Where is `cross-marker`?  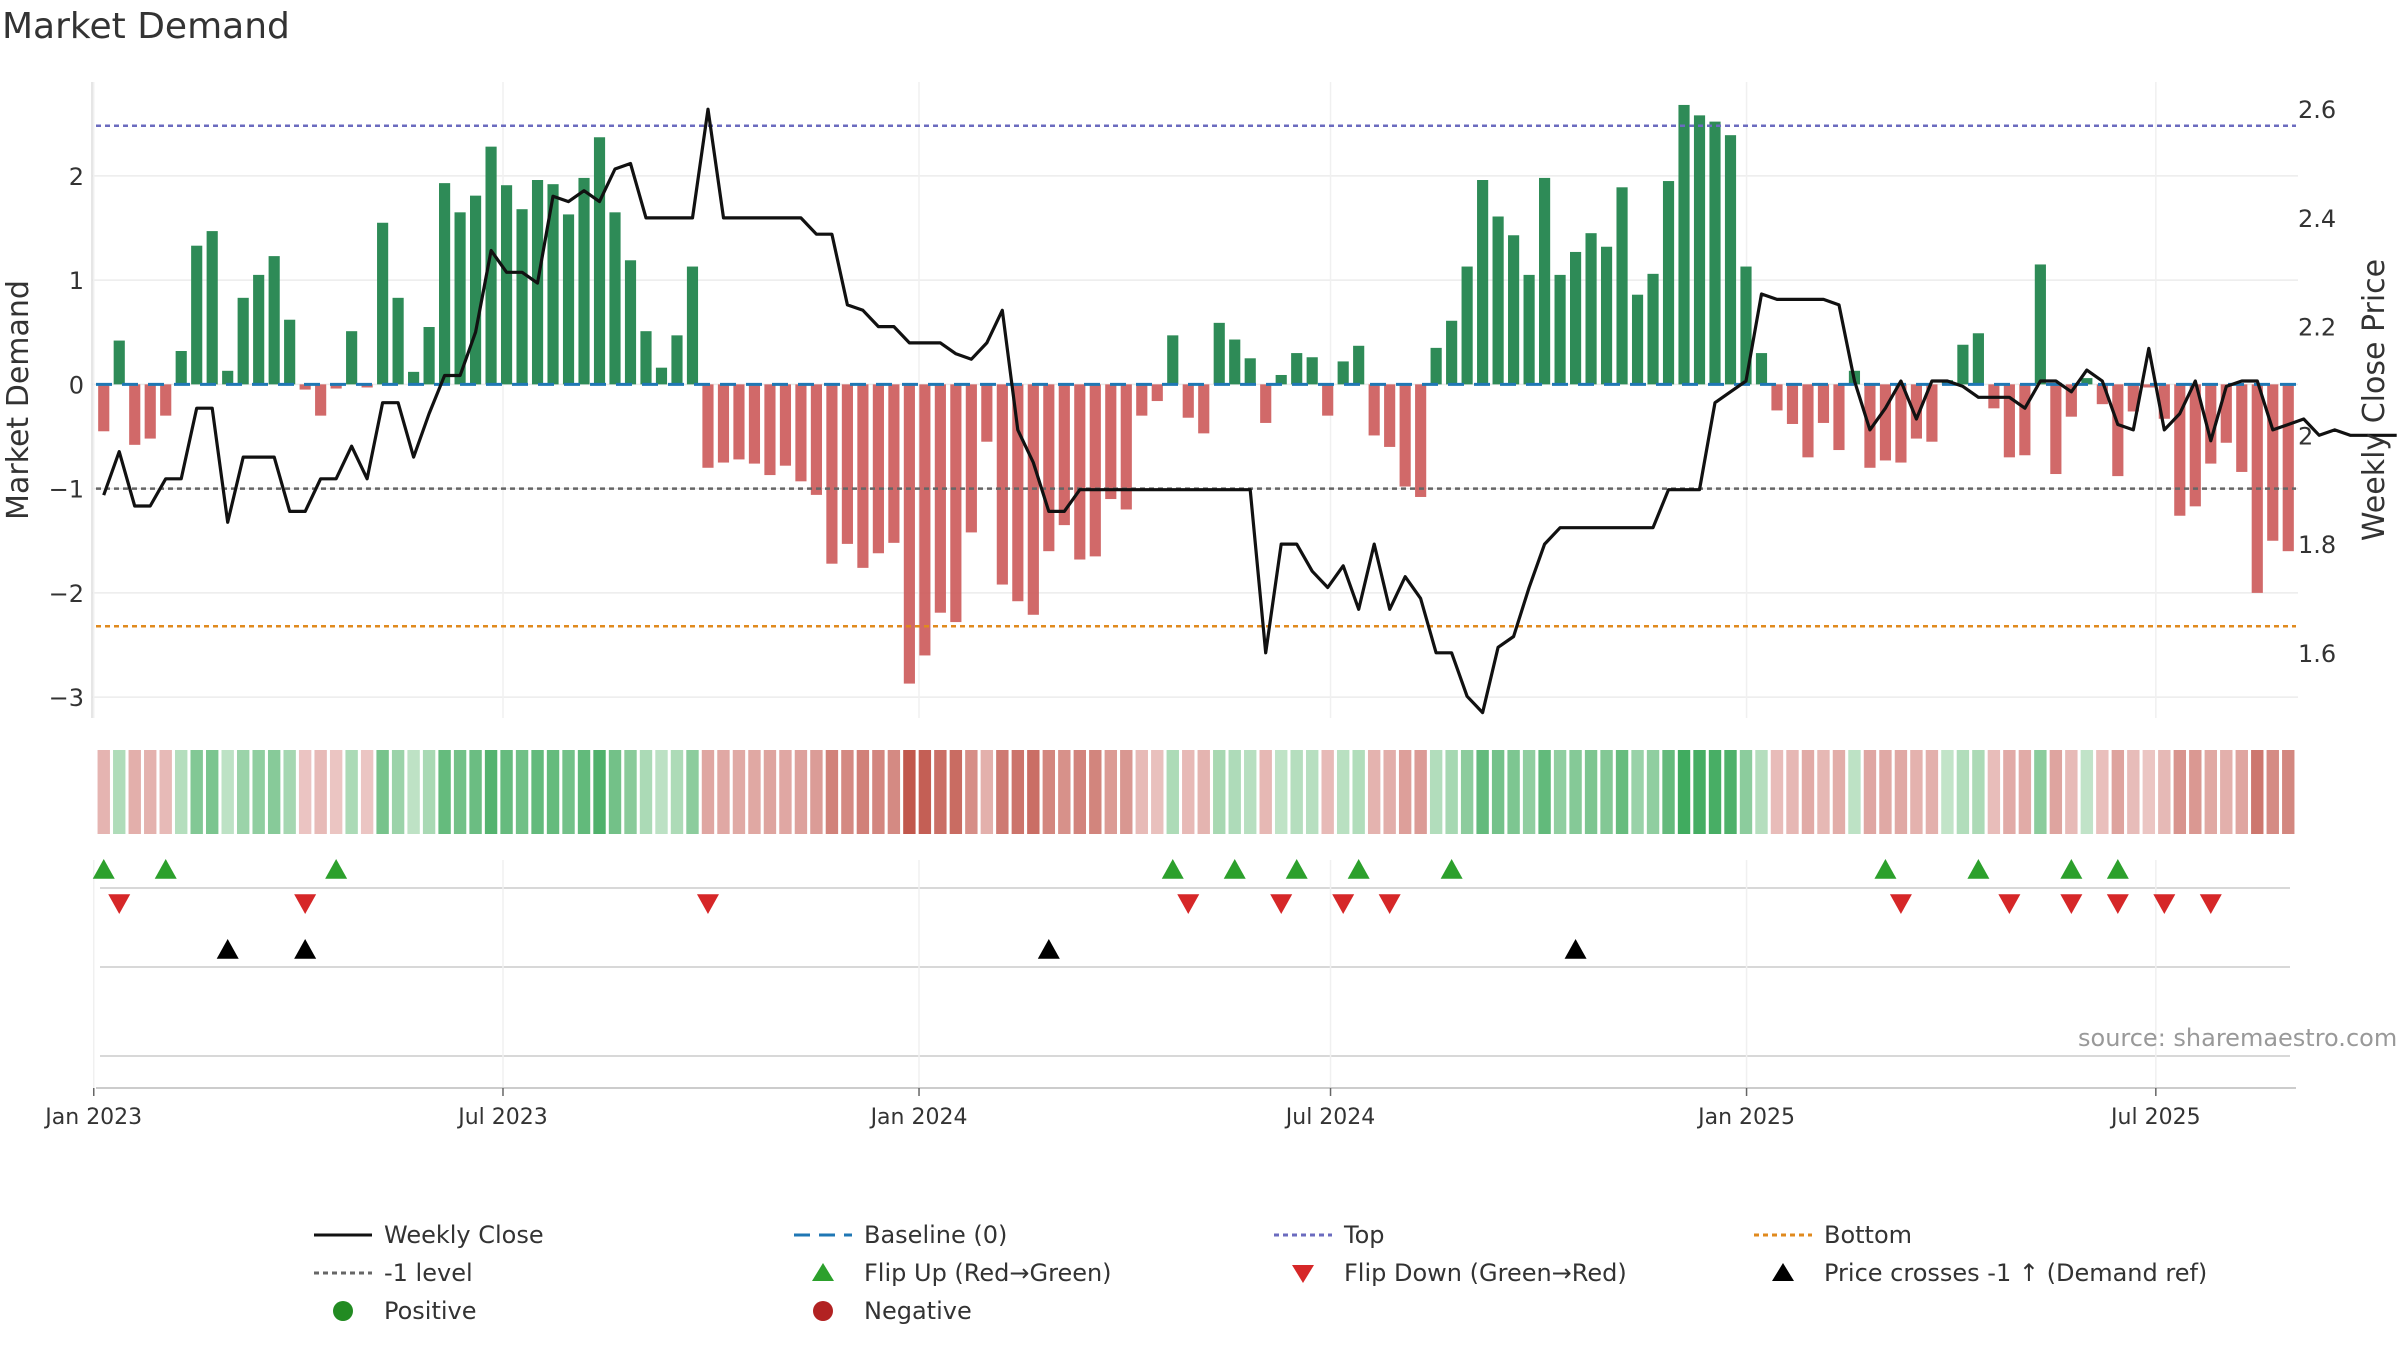
cross-marker is located at coordinates (227, 949).